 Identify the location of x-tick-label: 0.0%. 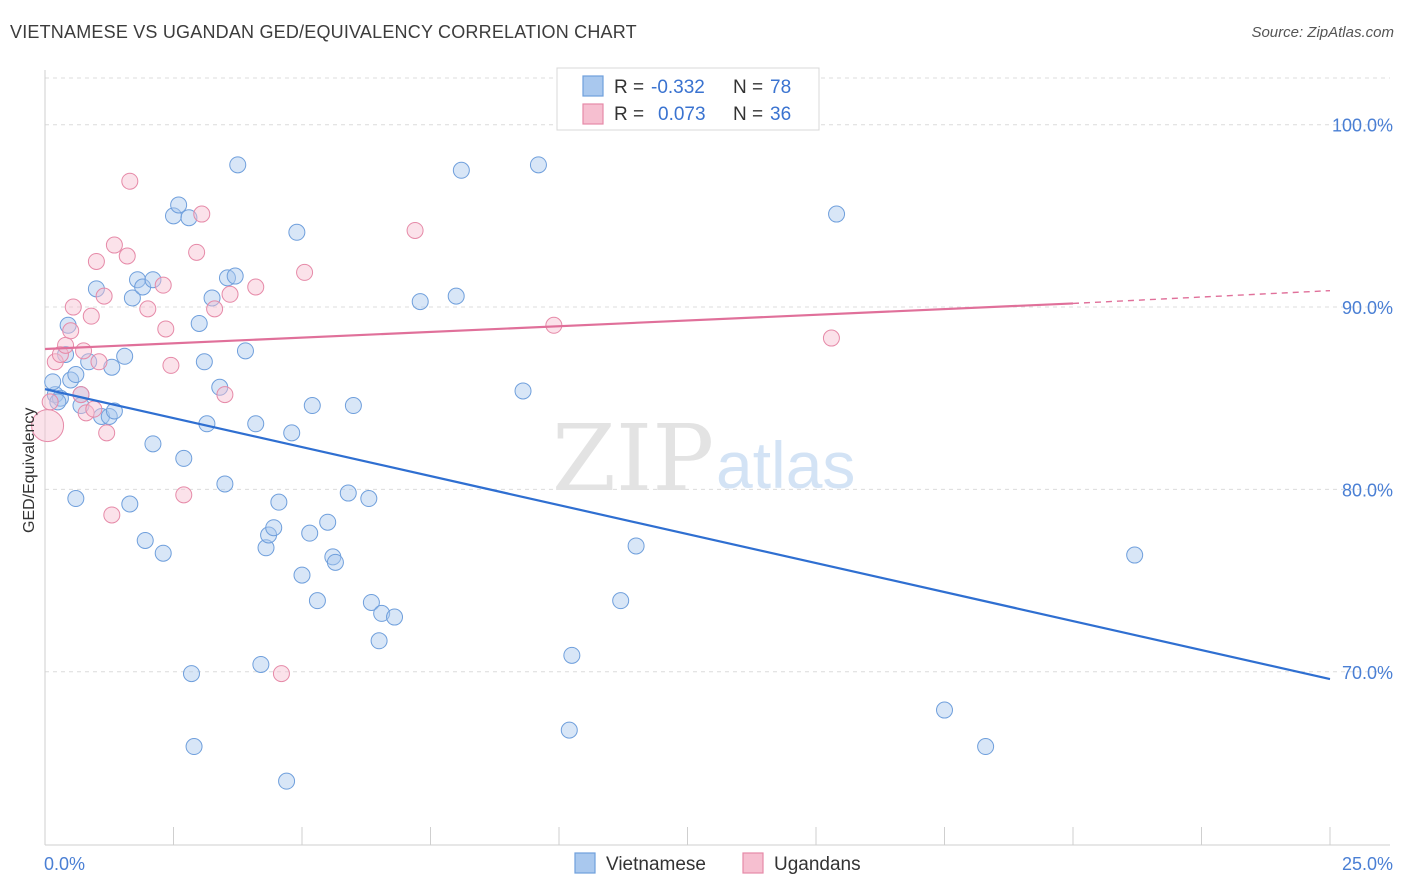
(64, 864).